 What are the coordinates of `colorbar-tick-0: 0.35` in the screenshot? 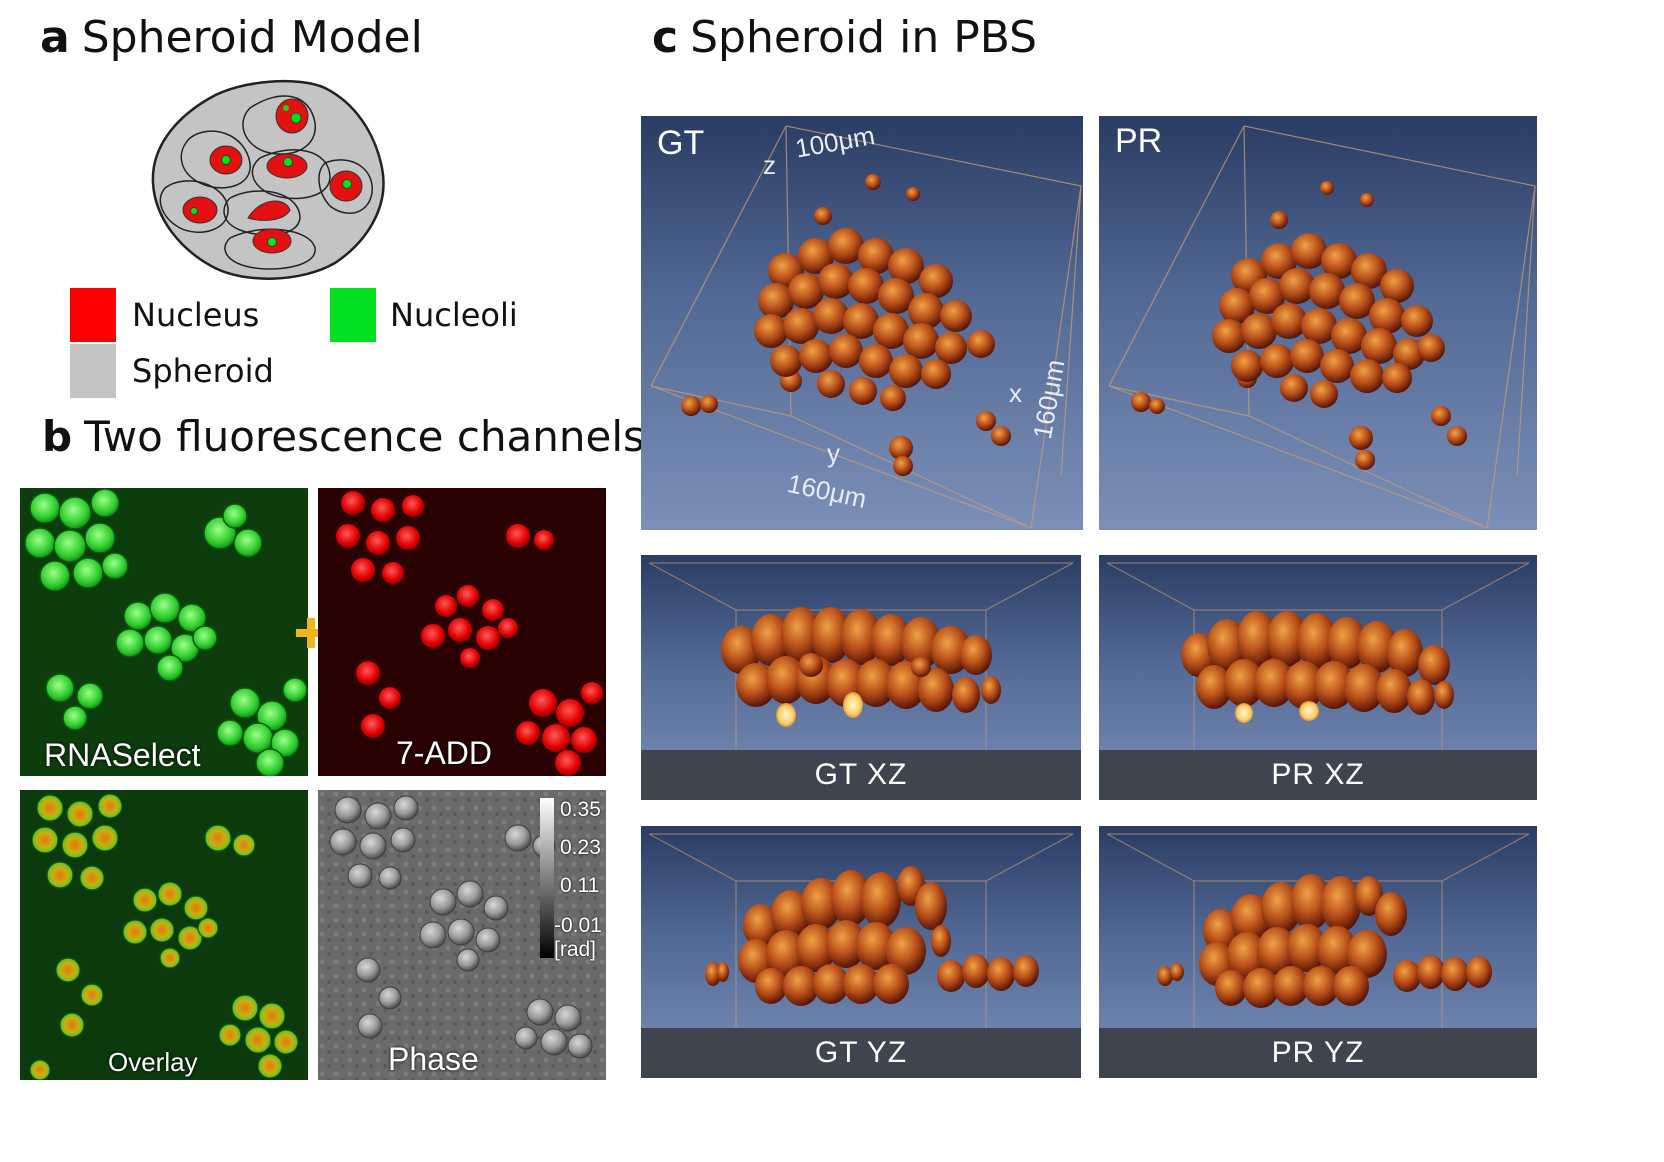 It's located at (580, 809).